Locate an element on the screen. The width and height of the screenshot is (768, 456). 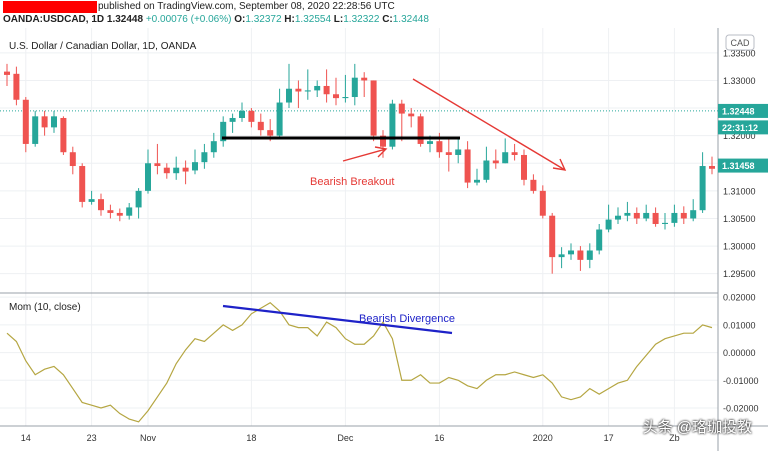
bearish-divergence-label: Bearish Divergence is located at coordinates (407, 319).